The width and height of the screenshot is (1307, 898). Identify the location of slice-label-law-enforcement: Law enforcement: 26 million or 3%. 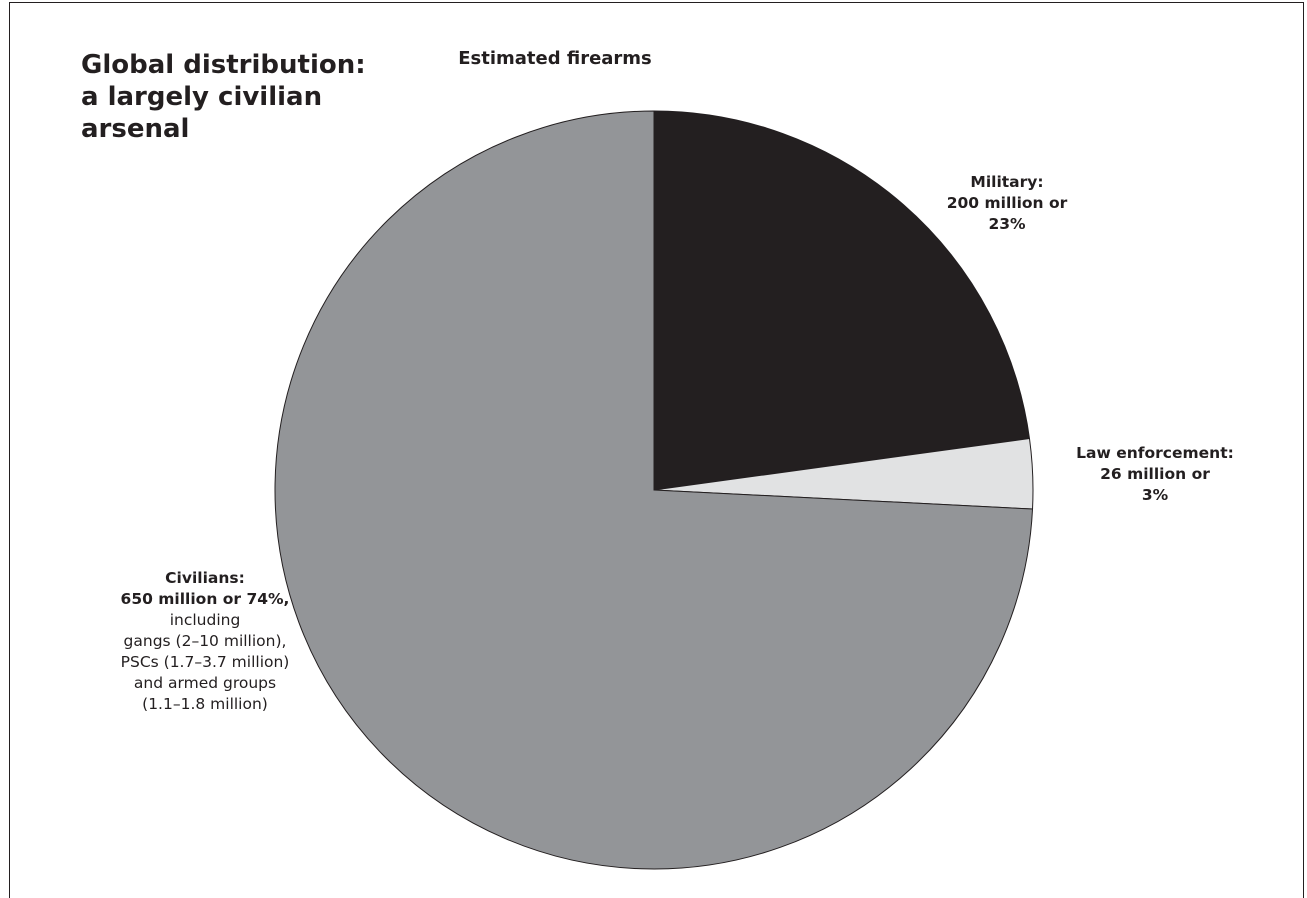
(1155, 474).